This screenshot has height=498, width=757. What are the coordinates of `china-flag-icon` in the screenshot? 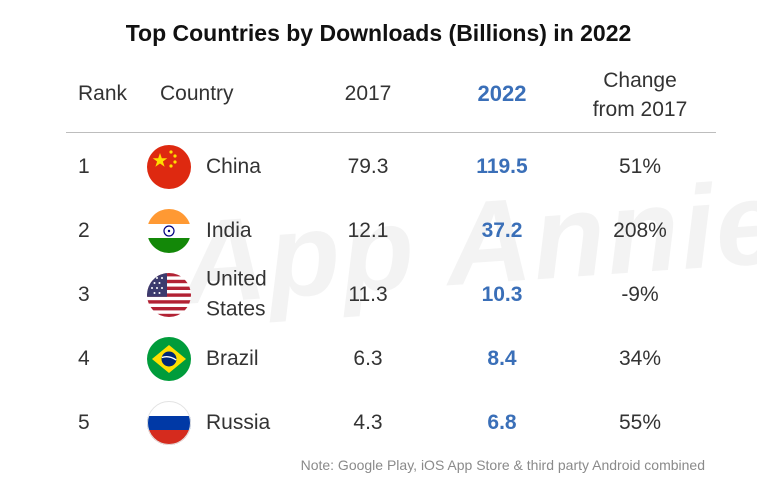 It's located at (169, 167).